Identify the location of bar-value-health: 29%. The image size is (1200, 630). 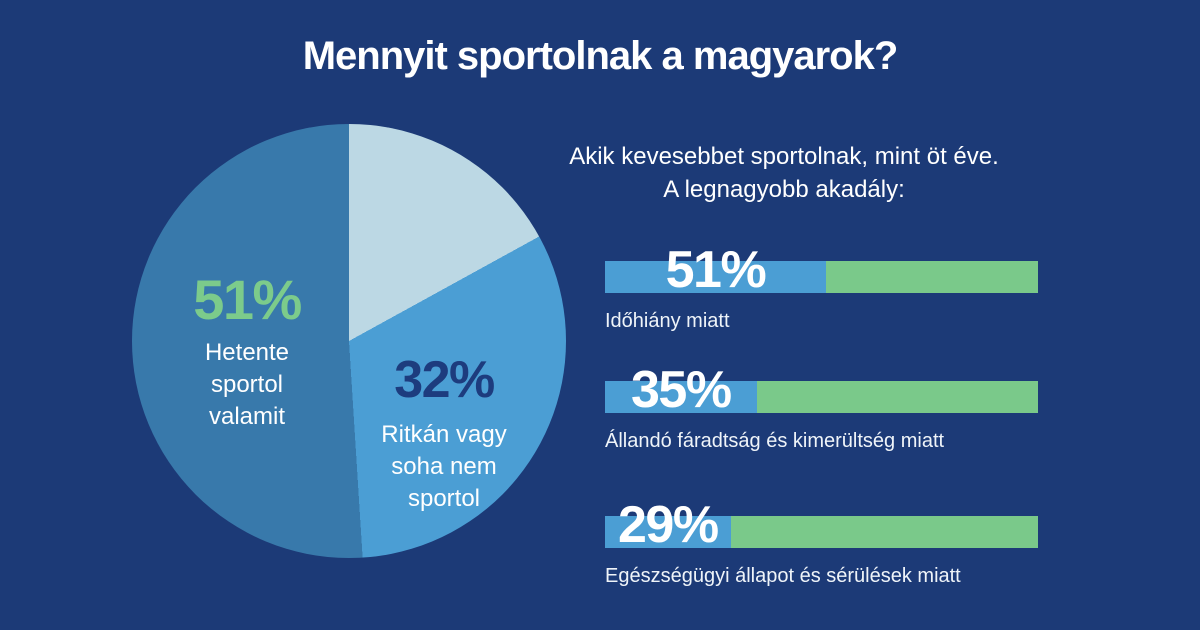
(668, 525).